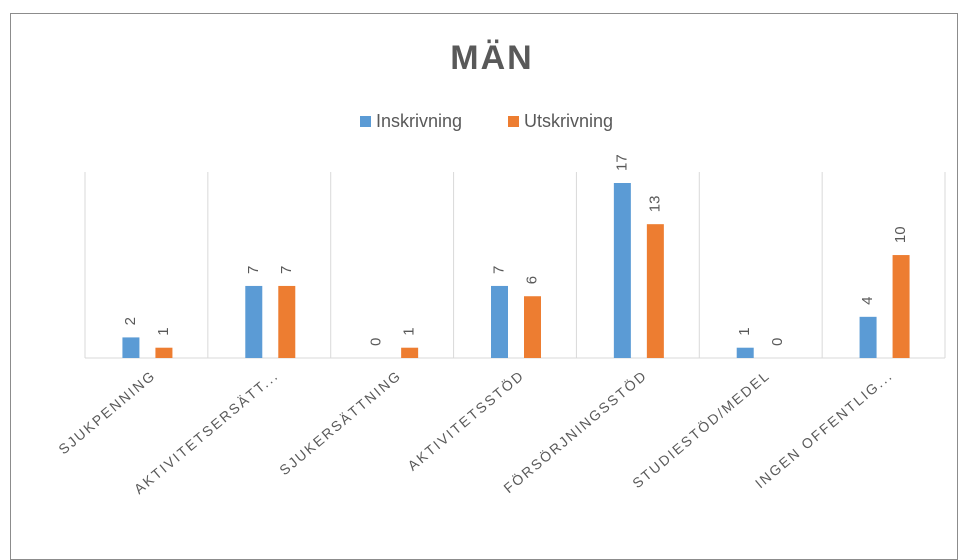 The height and width of the screenshot is (560, 967). I want to click on data-label: 17, so click(621, 162).